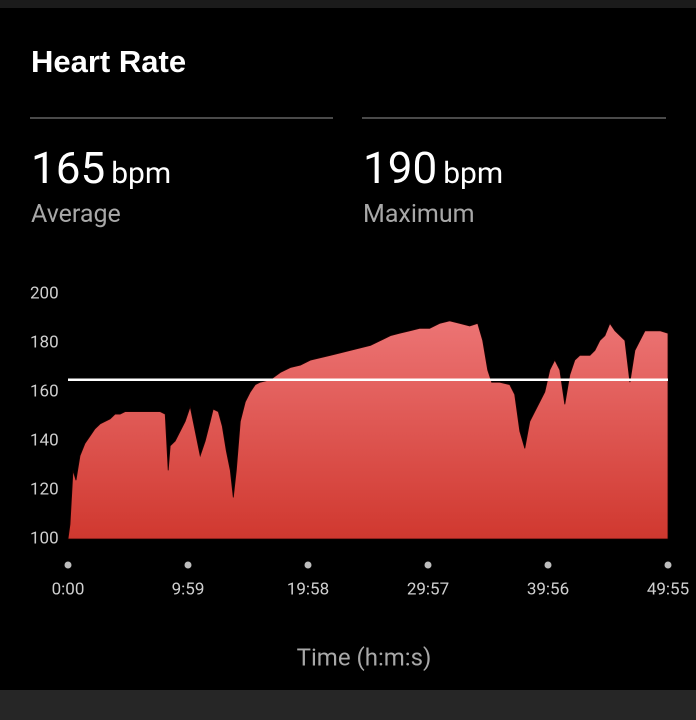 This screenshot has height=720, width=696. I want to click on stat-value: 190, so click(400, 168).